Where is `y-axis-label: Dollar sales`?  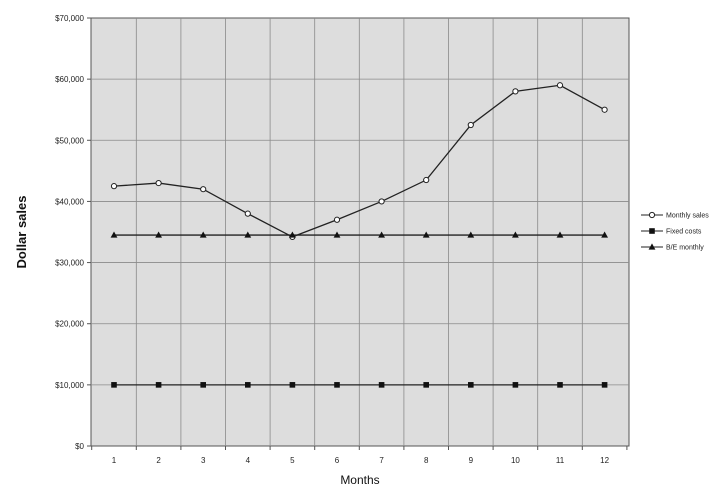 y-axis-label: Dollar sales is located at coordinates (21, 232).